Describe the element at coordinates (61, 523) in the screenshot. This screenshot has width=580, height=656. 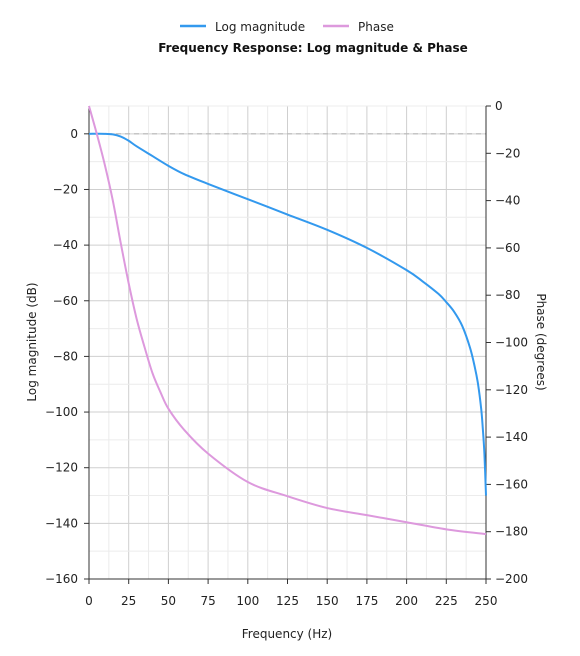
I see `y-left-tick-label: −140` at that location.